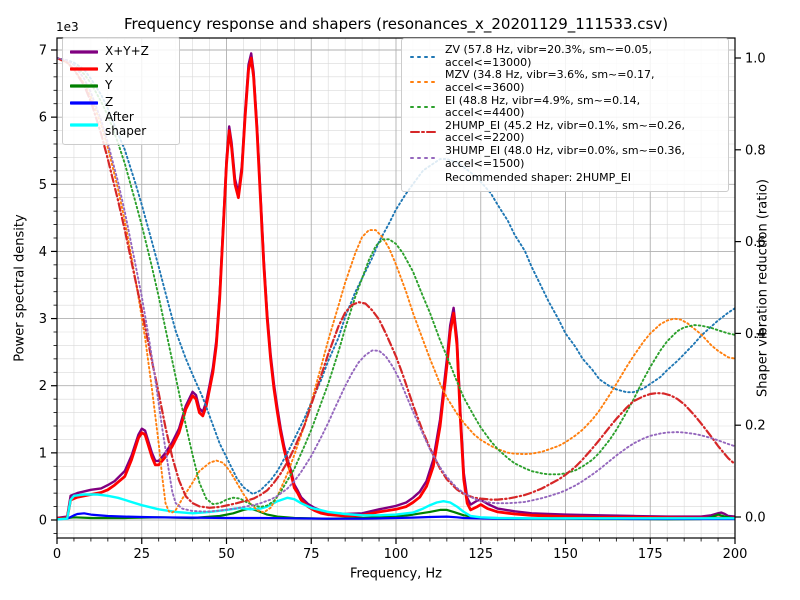 The width and height of the screenshot is (800, 600). What do you see at coordinates (109, 84) in the screenshot?
I see `legend-item-label: Y` at bounding box center [109, 84].